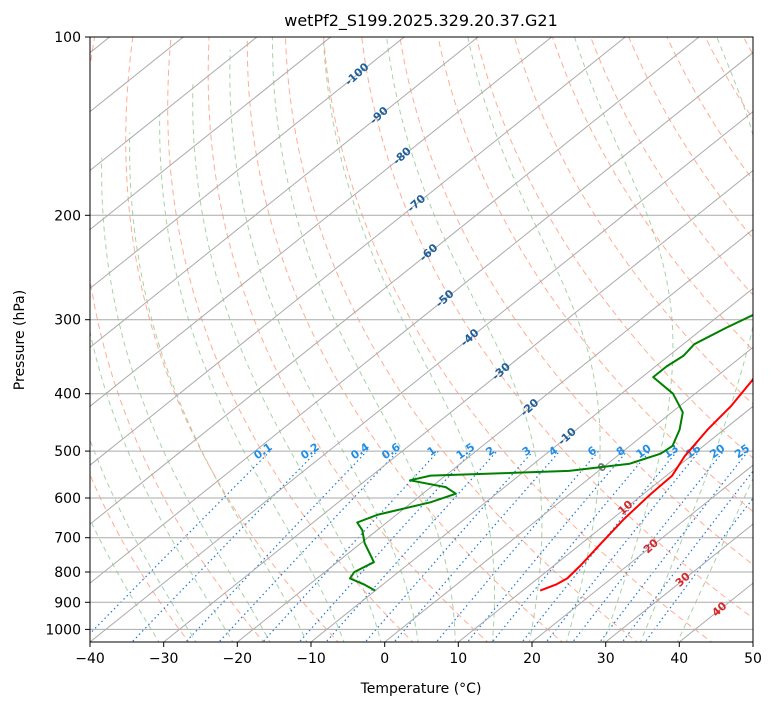 Image resolution: width=775 pixels, height=712 pixels. What do you see at coordinates (238, 659) in the screenshot?
I see `x-tick-label: −20` at bounding box center [238, 659].